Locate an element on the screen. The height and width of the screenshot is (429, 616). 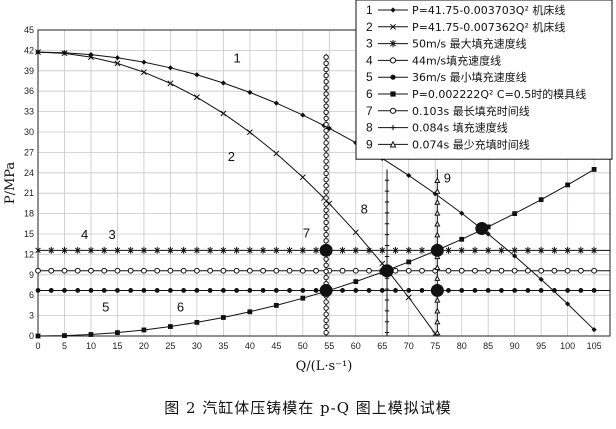
legend-item-label: 0.074s 最少充填时间线 is located at coordinates (471, 144).